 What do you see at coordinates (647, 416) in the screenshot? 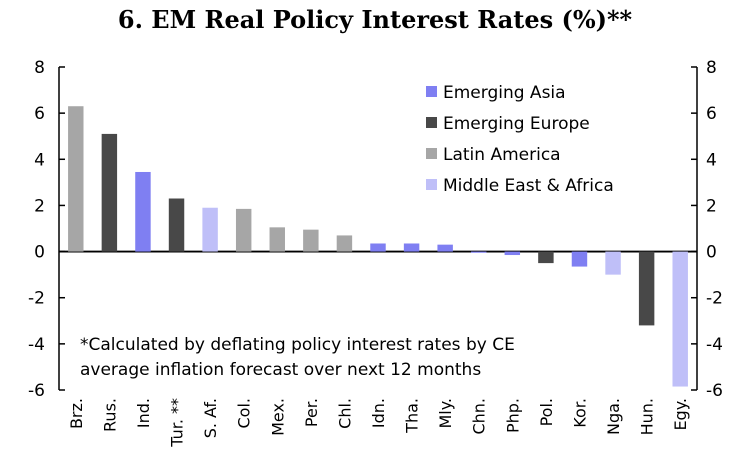
I see `x-tick-label: Hun.` at bounding box center [647, 416].